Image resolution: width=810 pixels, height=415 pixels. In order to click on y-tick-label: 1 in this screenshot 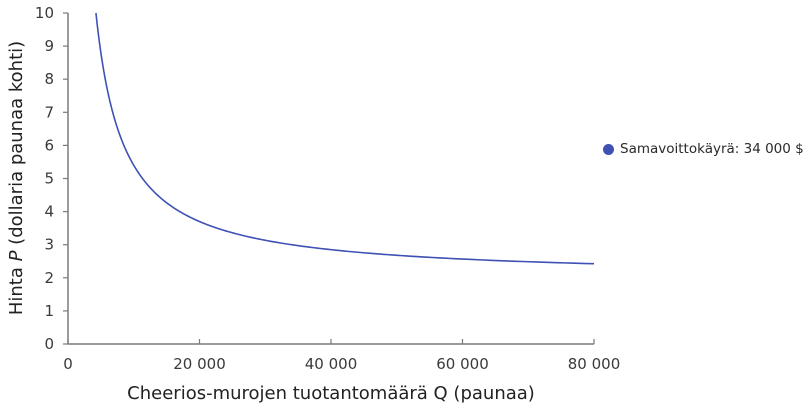, I will do `click(49, 311)`.